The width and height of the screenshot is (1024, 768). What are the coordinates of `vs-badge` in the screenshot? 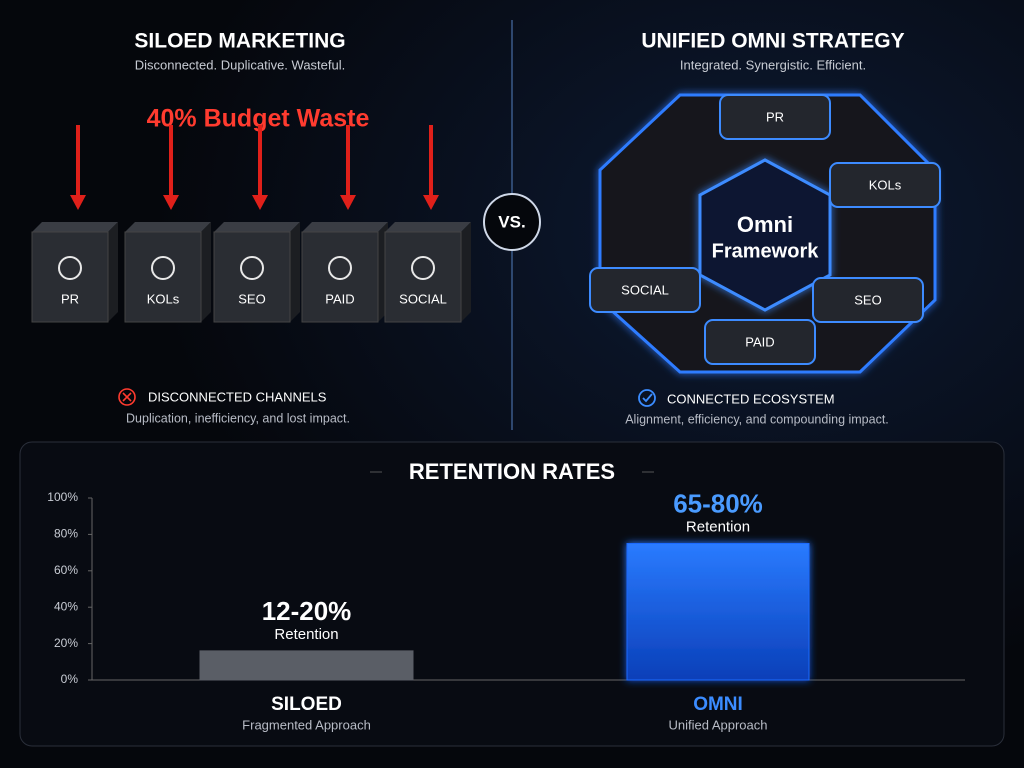 It's located at (512, 222).